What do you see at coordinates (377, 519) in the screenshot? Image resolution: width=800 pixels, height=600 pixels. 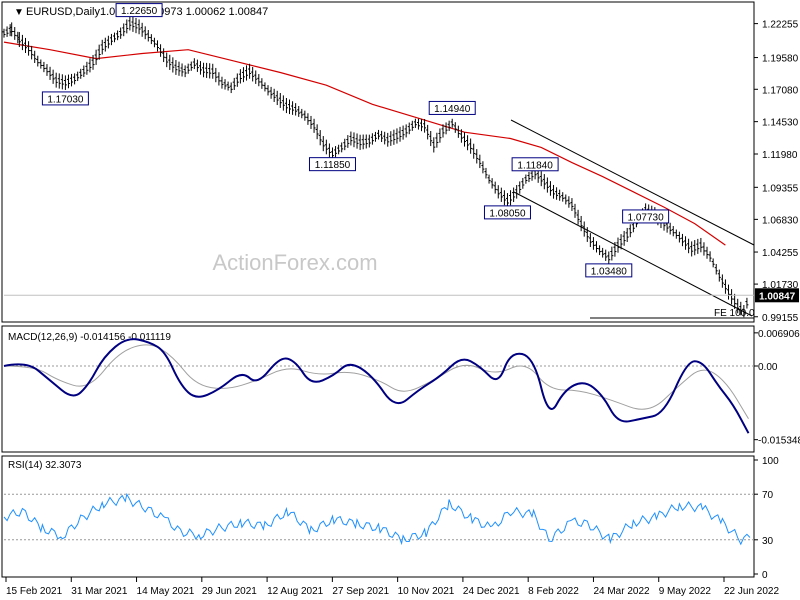 I see `rsi-line` at bounding box center [377, 519].